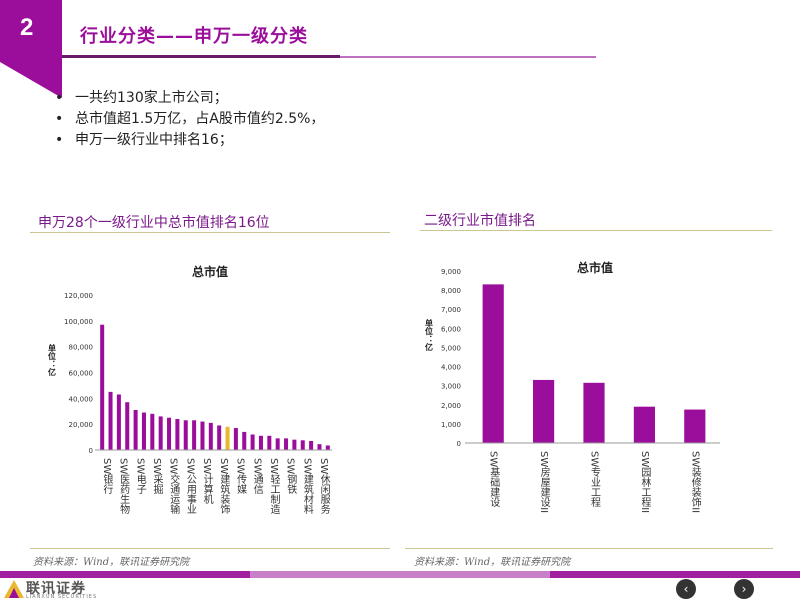  I want to click on left-source-divider, so click(210, 548).